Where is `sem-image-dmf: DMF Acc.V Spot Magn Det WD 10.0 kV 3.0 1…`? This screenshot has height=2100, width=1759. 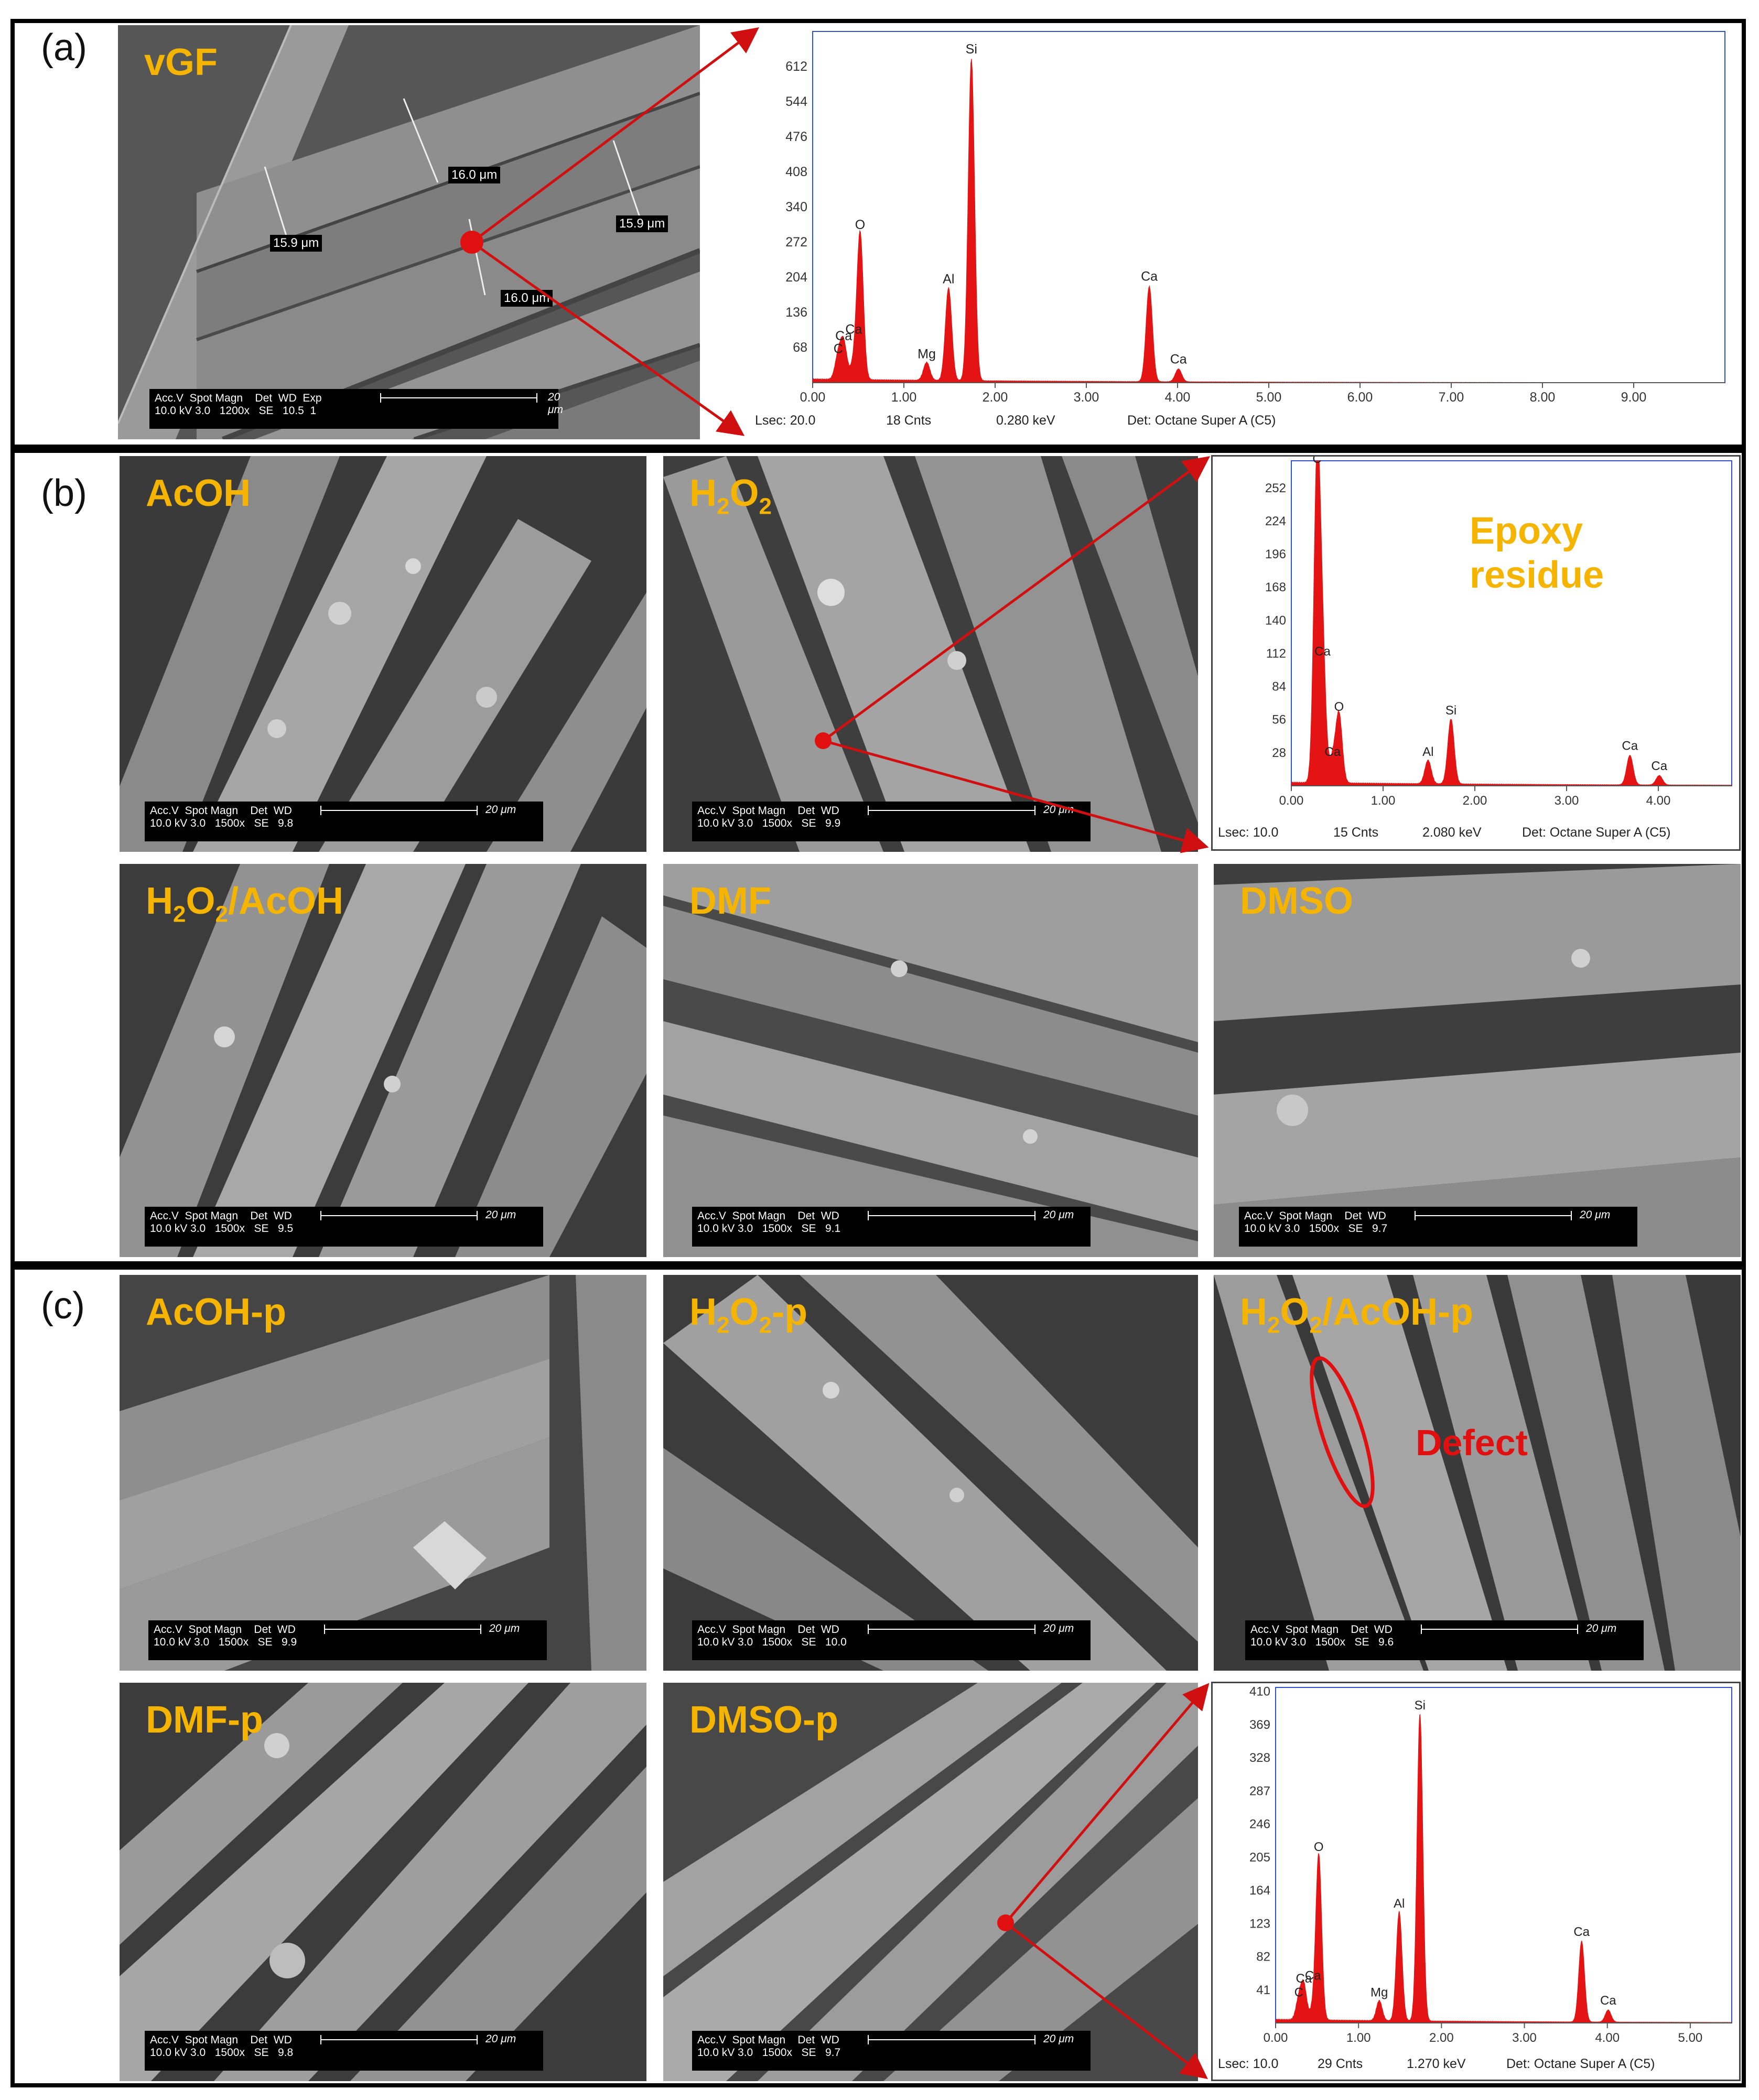 sem-image-dmf: DMF Acc.V Spot Magn Det WD 10.0 kV 3.0 1… is located at coordinates (930, 1060).